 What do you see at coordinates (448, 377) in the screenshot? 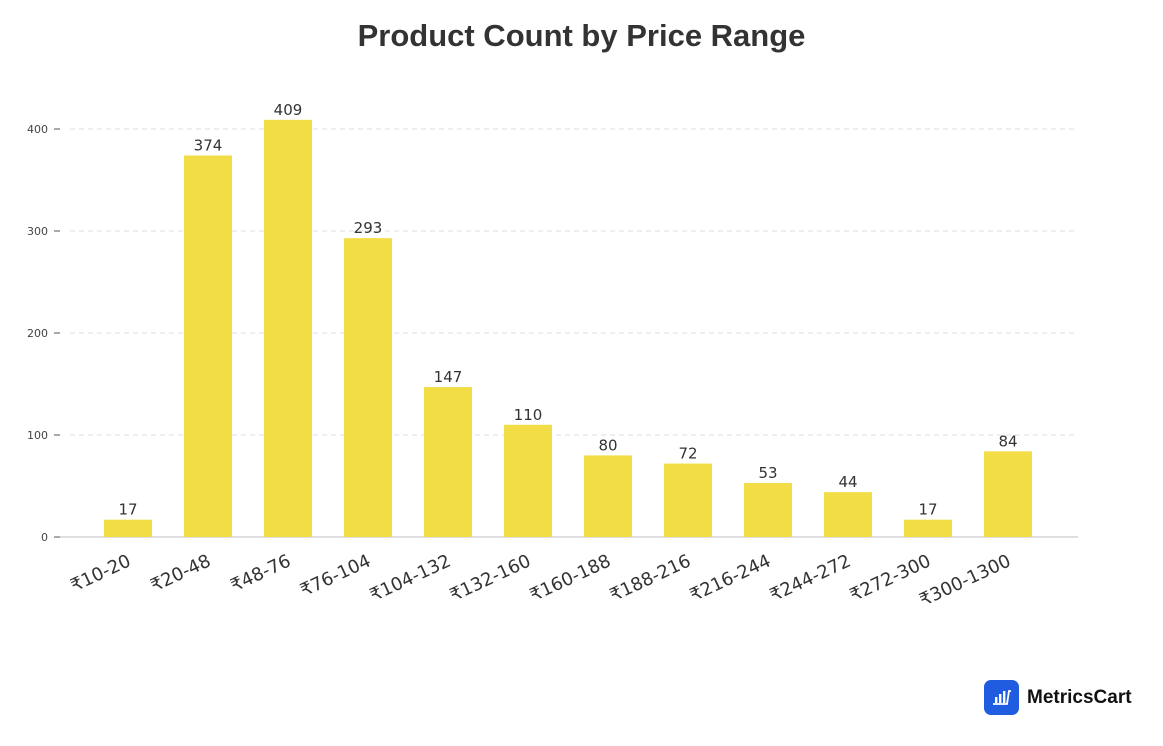
I see `bar-value-label: 147` at bounding box center [448, 377].